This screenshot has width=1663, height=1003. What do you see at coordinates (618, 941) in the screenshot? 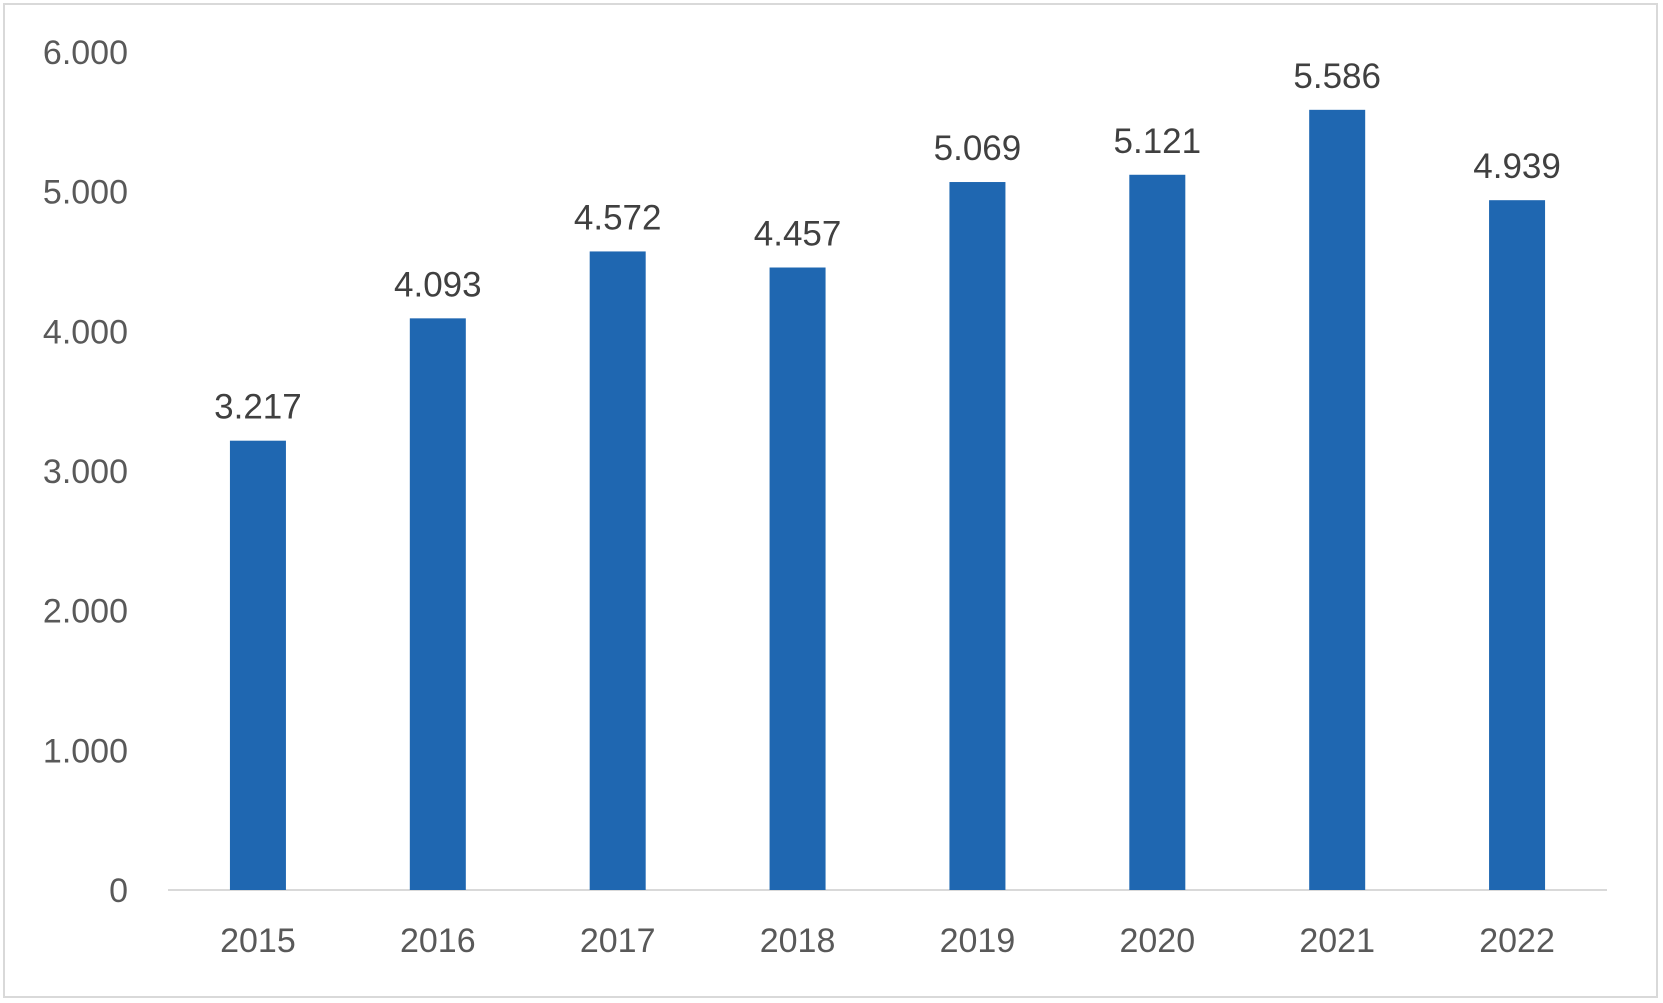
I see `x-tick-label: 2017` at bounding box center [618, 941].